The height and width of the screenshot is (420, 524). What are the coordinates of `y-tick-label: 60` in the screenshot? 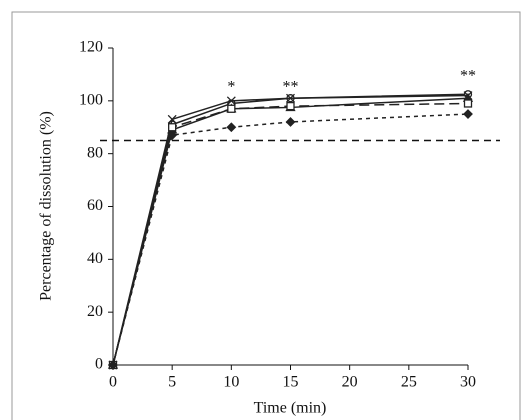 It's located at (95, 205).